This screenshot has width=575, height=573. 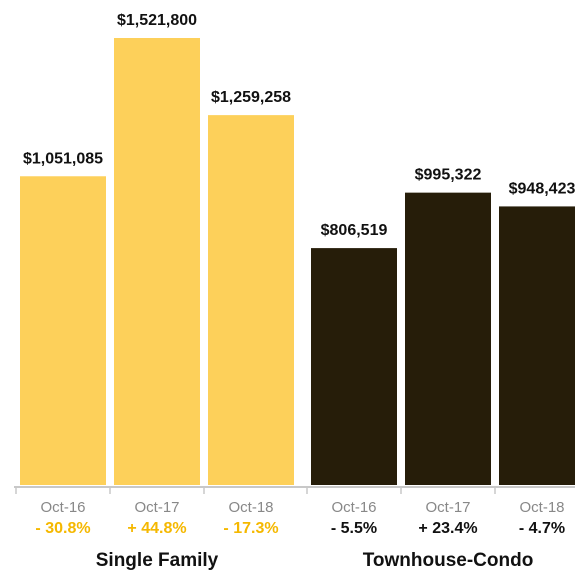 I want to click on data-label: $948,423, so click(x=542, y=188).